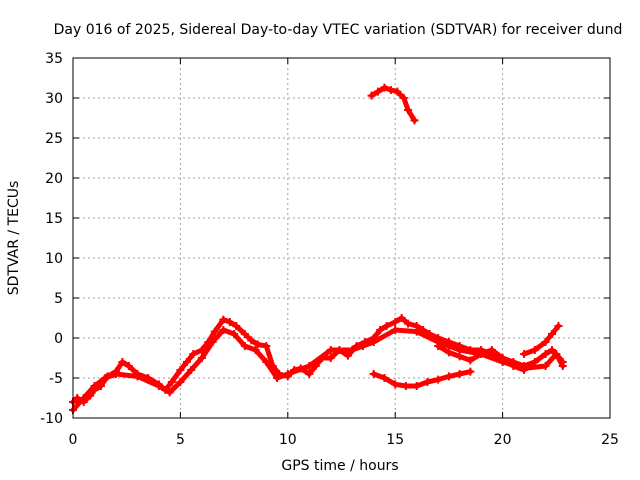 The image size is (640, 480). I want to click on series-lower, so click(422, 378).